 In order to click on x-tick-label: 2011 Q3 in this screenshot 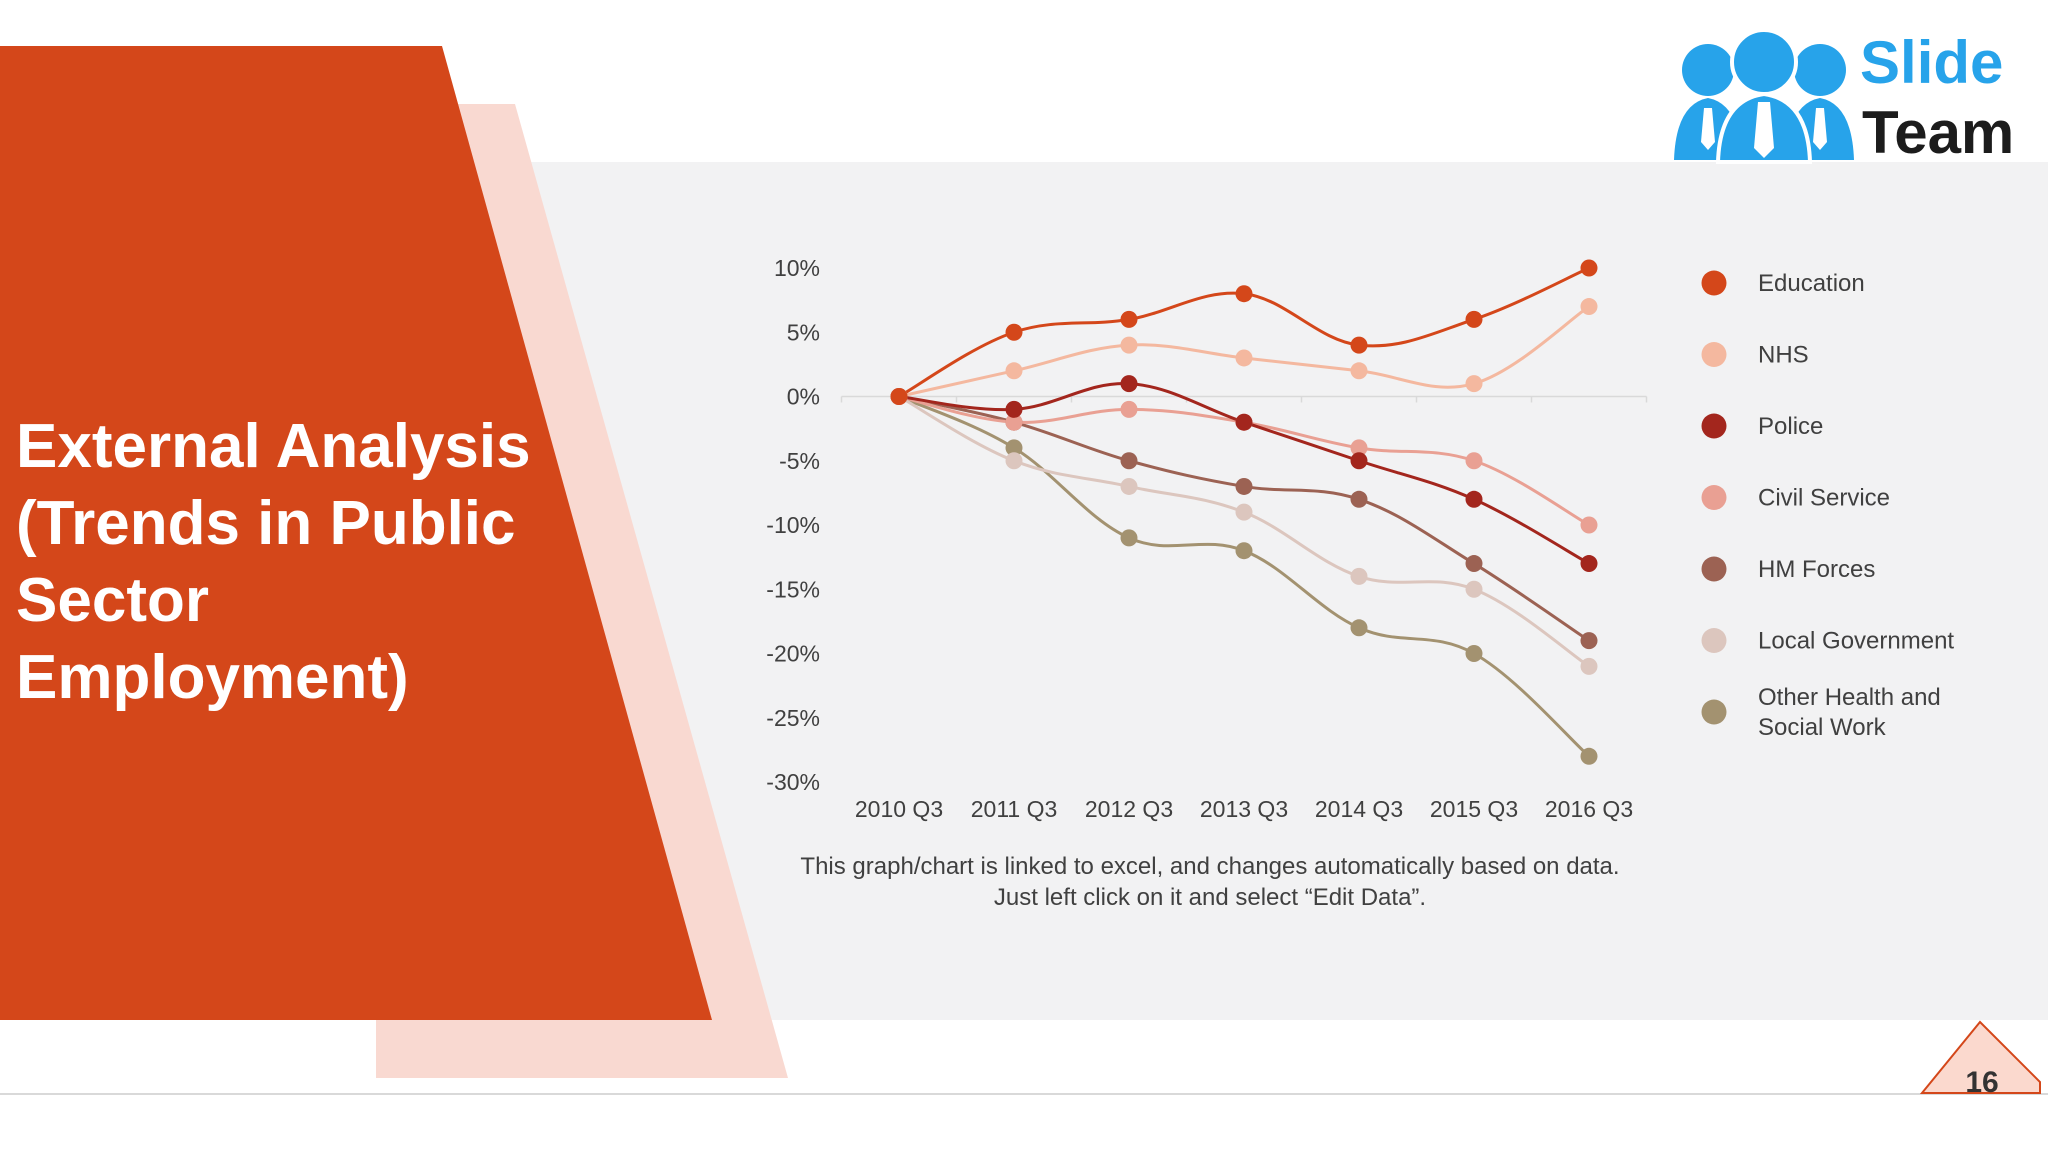, I will do `click(1014, 809)`.